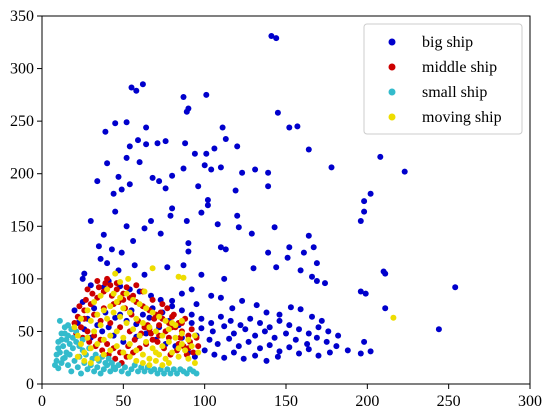 This screenshot has width=550, height=415. I want to click on x-tick-label: 250, so click(449, 401).